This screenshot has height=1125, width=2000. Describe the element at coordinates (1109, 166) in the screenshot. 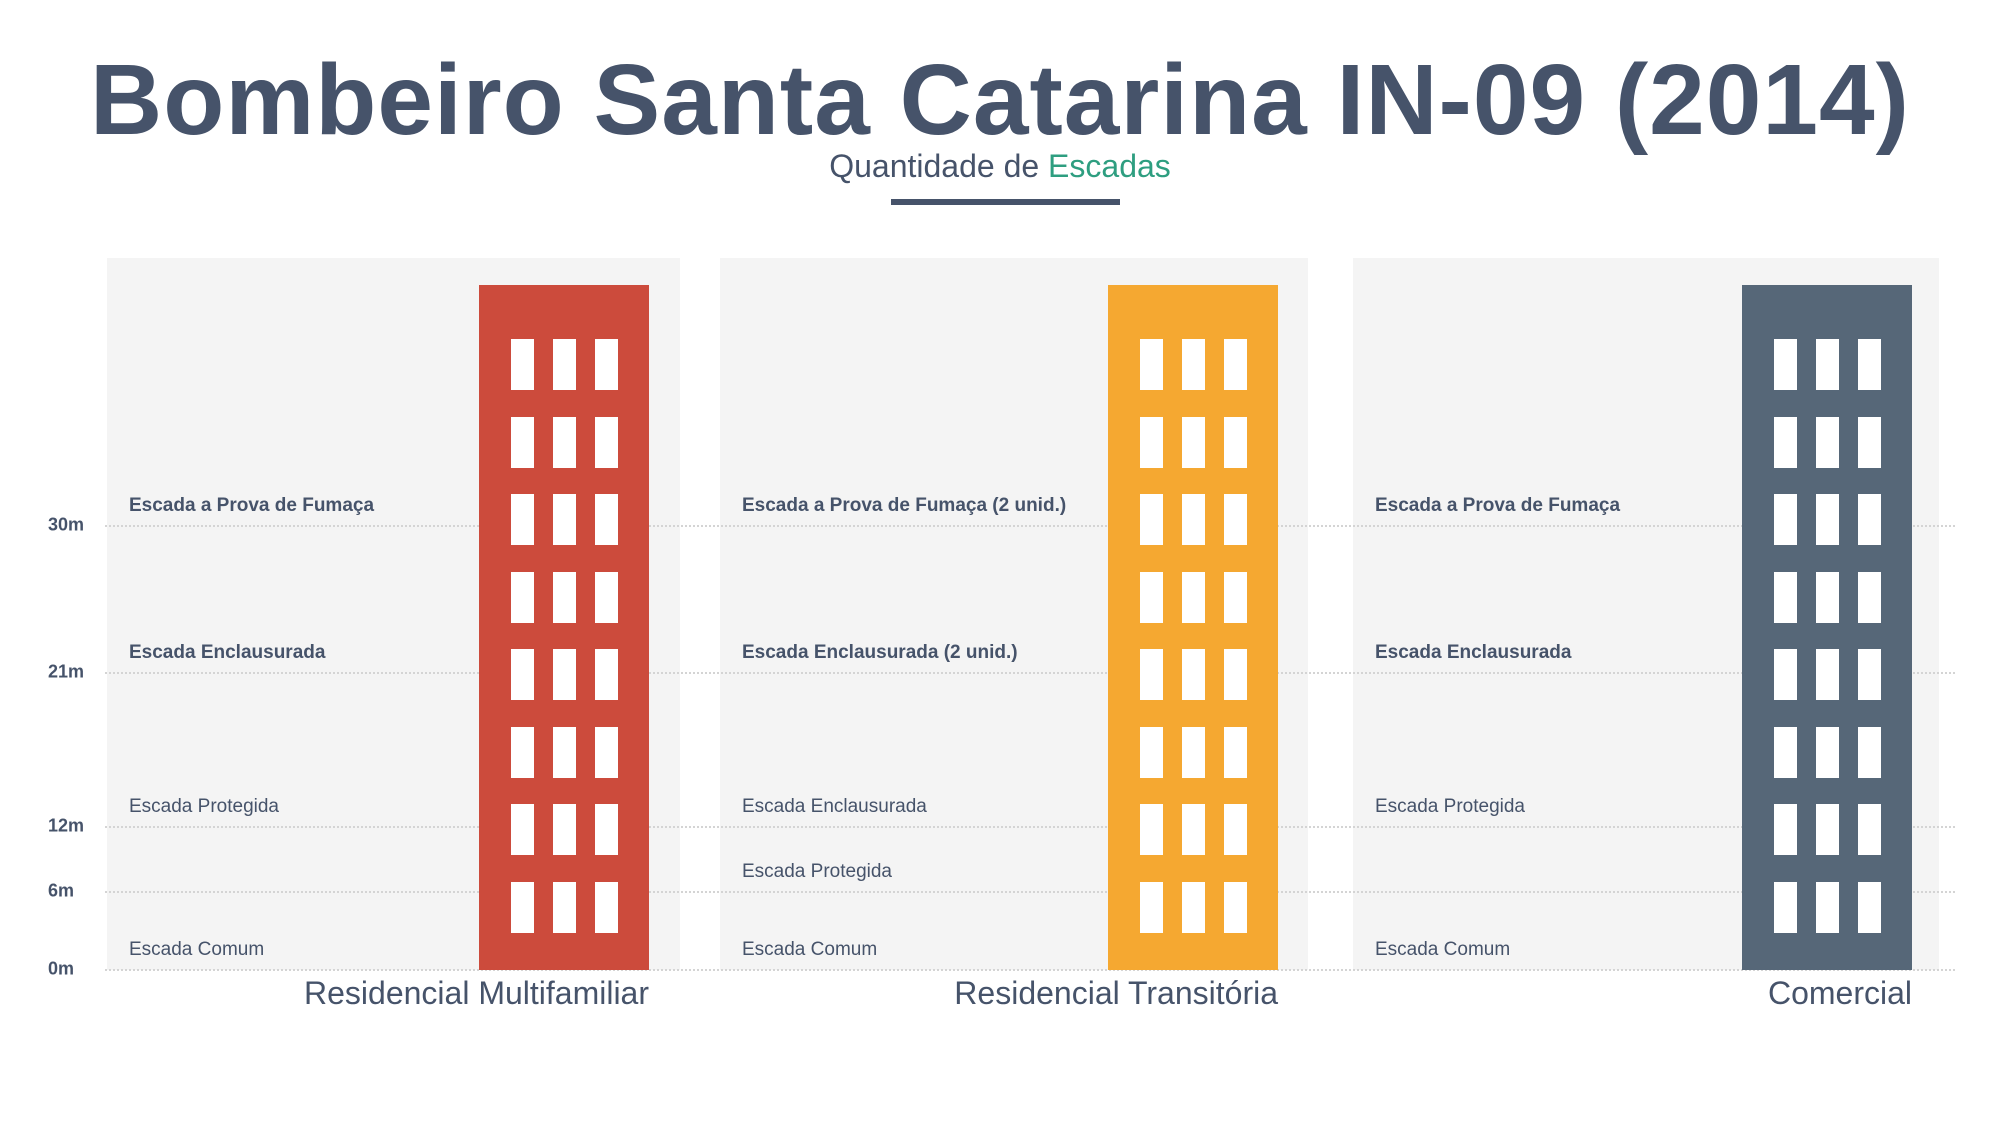

I see `subtitle-accent: Escadas` at that location.